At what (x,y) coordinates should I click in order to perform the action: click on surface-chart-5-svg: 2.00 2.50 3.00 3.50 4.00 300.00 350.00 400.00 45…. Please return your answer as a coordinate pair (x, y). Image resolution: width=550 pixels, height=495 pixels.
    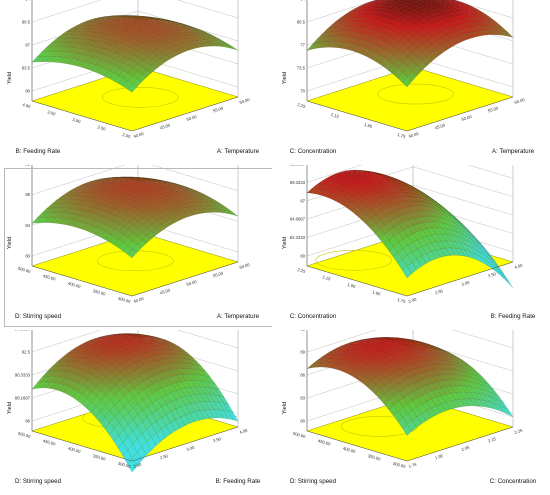
    Looking at the image, I should click on (134, 407).